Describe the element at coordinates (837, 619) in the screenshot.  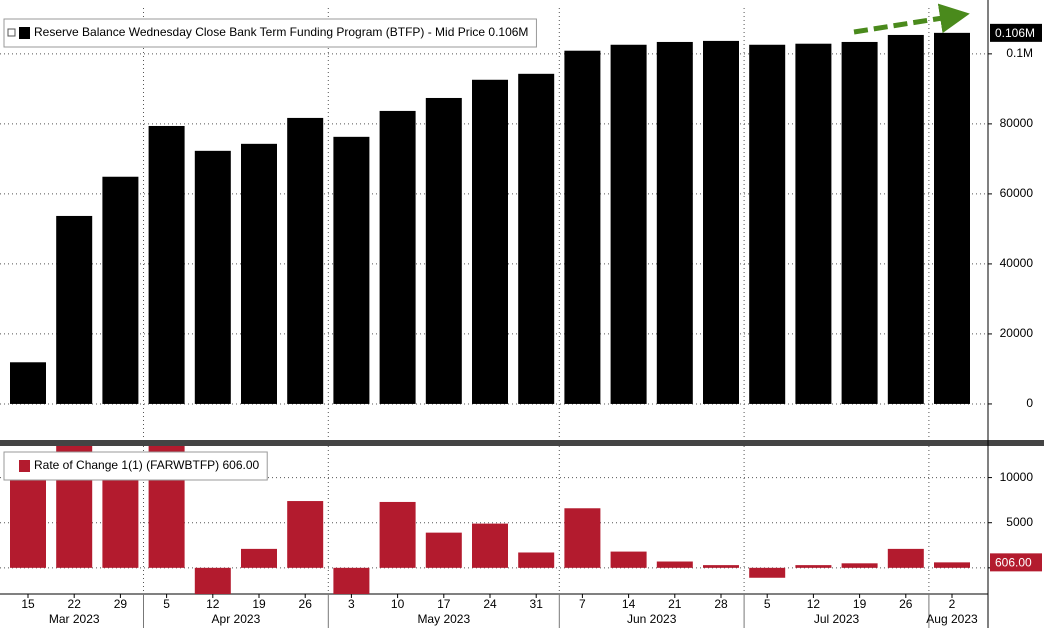
I see `month-label: Jul 2023` at that location.